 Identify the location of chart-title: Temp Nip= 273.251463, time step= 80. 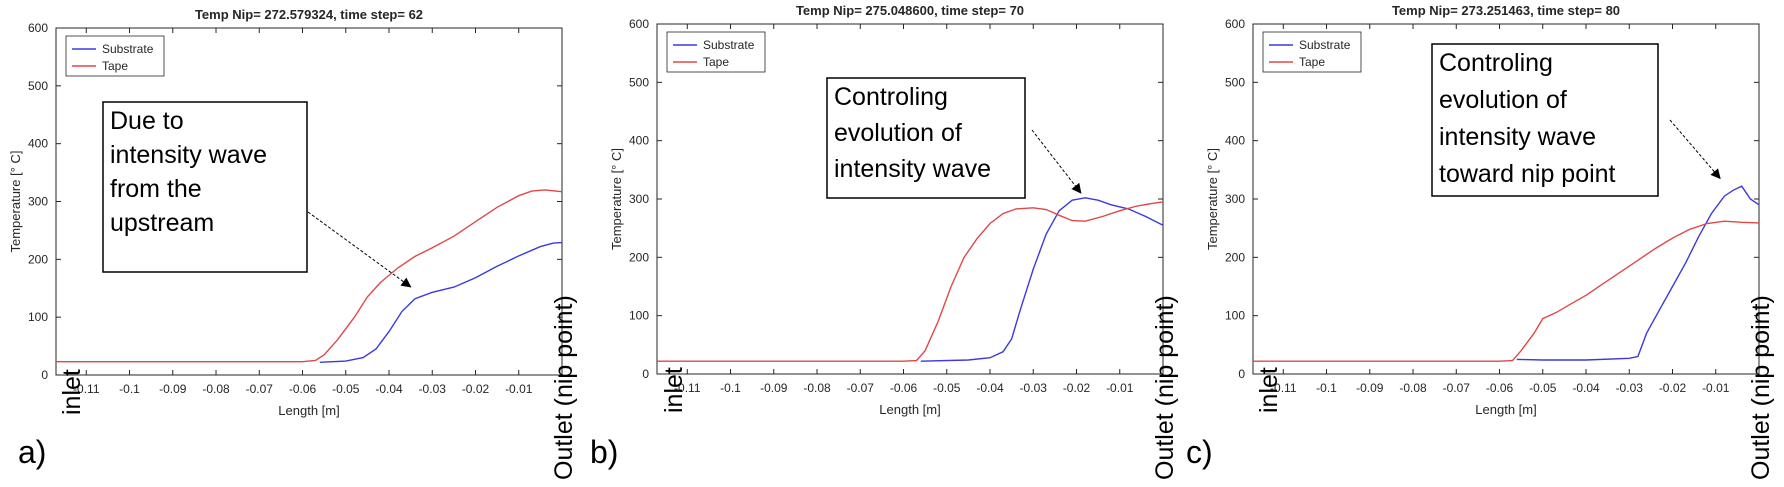
(1506, 10).